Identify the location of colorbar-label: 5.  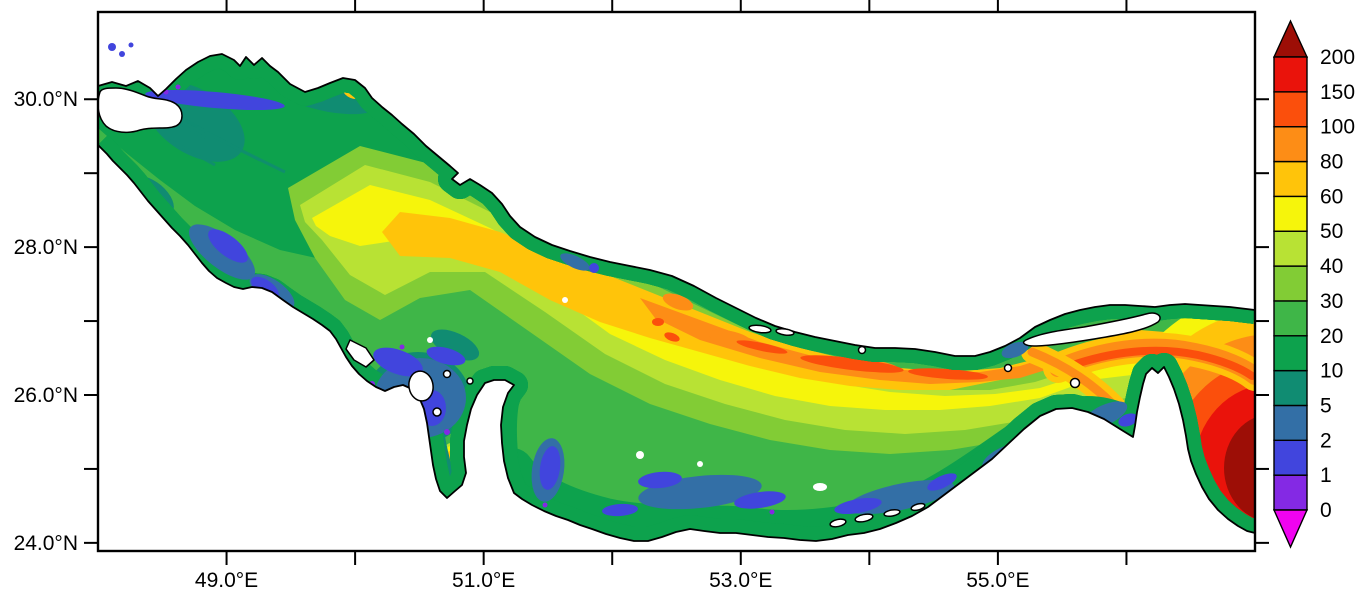
(1326, 405).